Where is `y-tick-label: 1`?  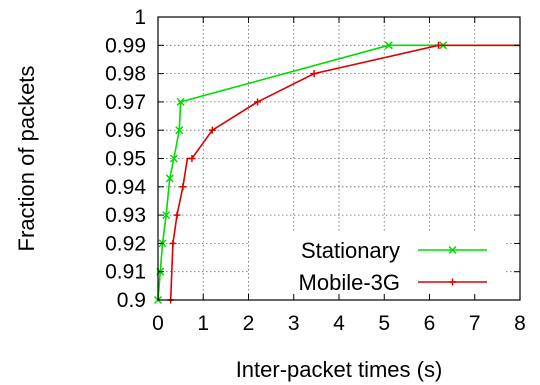 y-tick-label: 1 is located at coordinates (140, 17).